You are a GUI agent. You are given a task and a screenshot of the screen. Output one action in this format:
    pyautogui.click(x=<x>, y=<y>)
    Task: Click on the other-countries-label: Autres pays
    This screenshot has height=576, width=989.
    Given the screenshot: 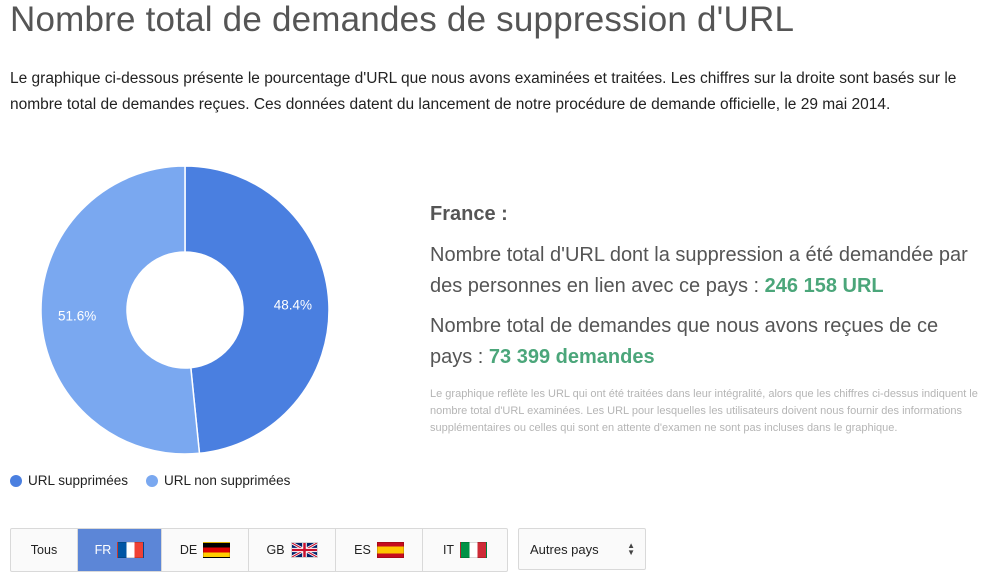 What is the action you would take?
    pyautogui.click(x=564, y=549)
    